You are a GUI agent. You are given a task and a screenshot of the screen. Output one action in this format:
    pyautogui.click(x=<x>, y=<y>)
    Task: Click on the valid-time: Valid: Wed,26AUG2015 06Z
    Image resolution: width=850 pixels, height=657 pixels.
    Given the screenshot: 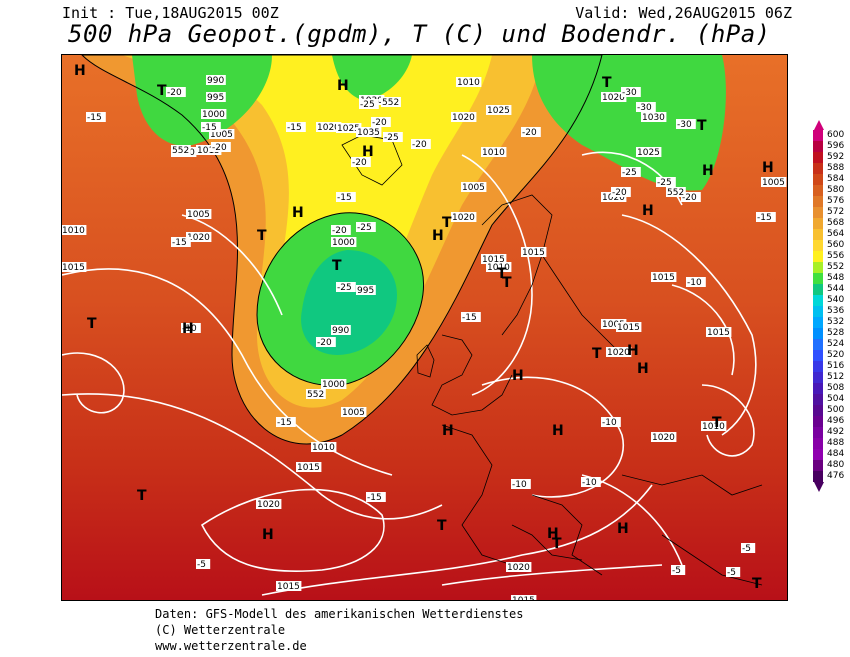 What is the action you would take?
    pyautogui.click(x=683, y=13)
    